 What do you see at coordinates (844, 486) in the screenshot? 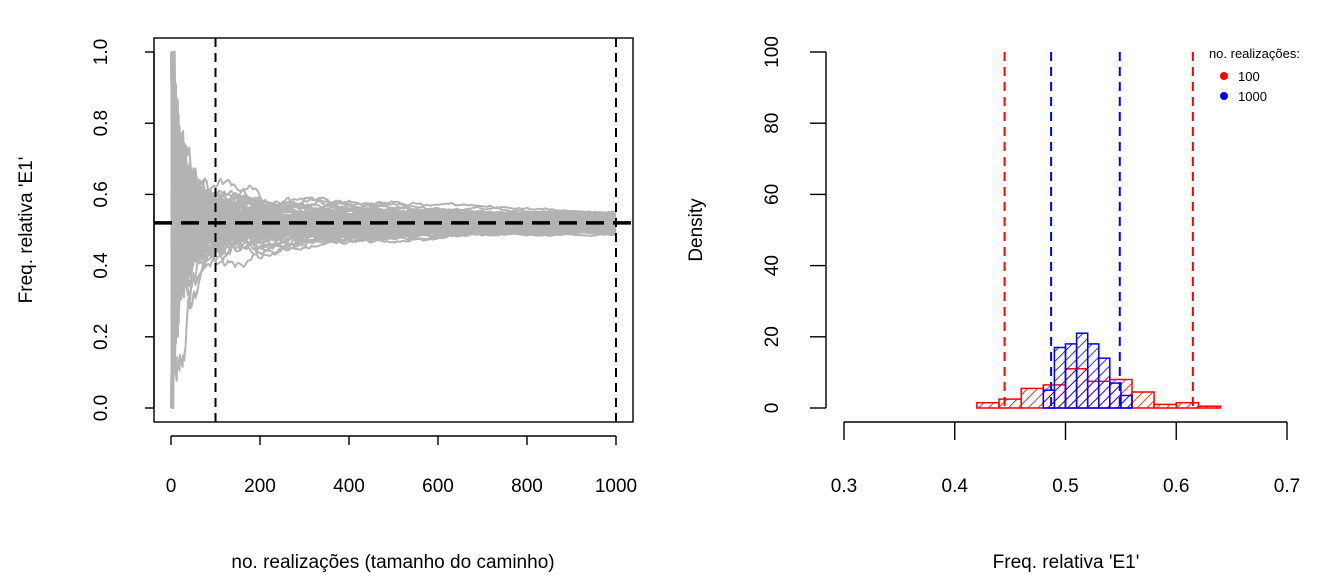
I see `right-x-tick-label: 0.3` at bounding box center [844, 486].